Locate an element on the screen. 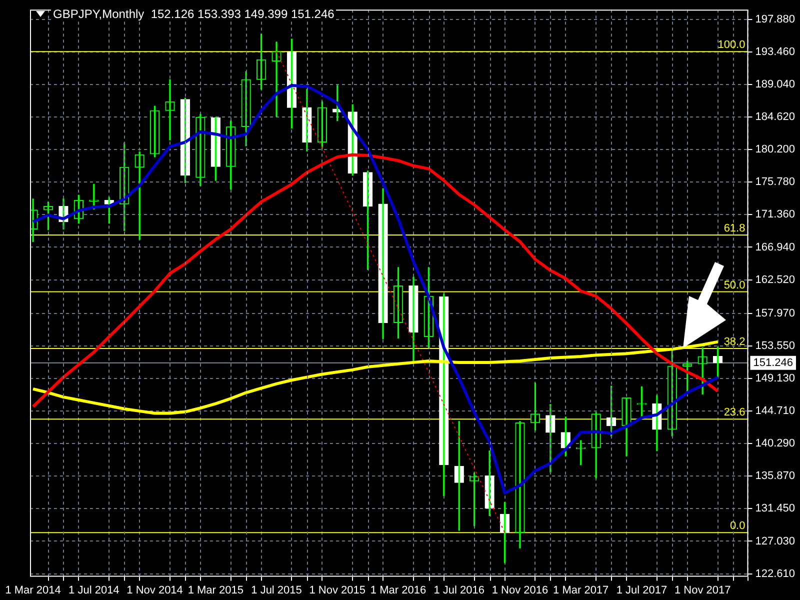 The image size is (800, 600). x-tick-label: 1 Mar 2015 is located at coordinates (216, 590).